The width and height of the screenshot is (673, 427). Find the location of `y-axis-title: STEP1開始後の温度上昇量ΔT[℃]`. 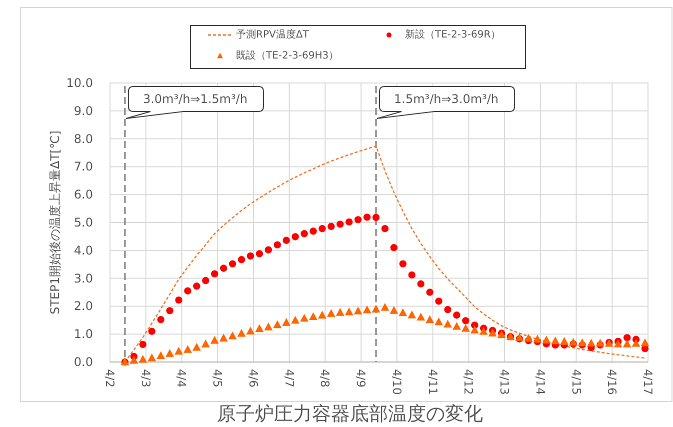

y-axis-title: STEP1開始後の温度上昇量ΔT[℃] is located at coordinates (55, 222).